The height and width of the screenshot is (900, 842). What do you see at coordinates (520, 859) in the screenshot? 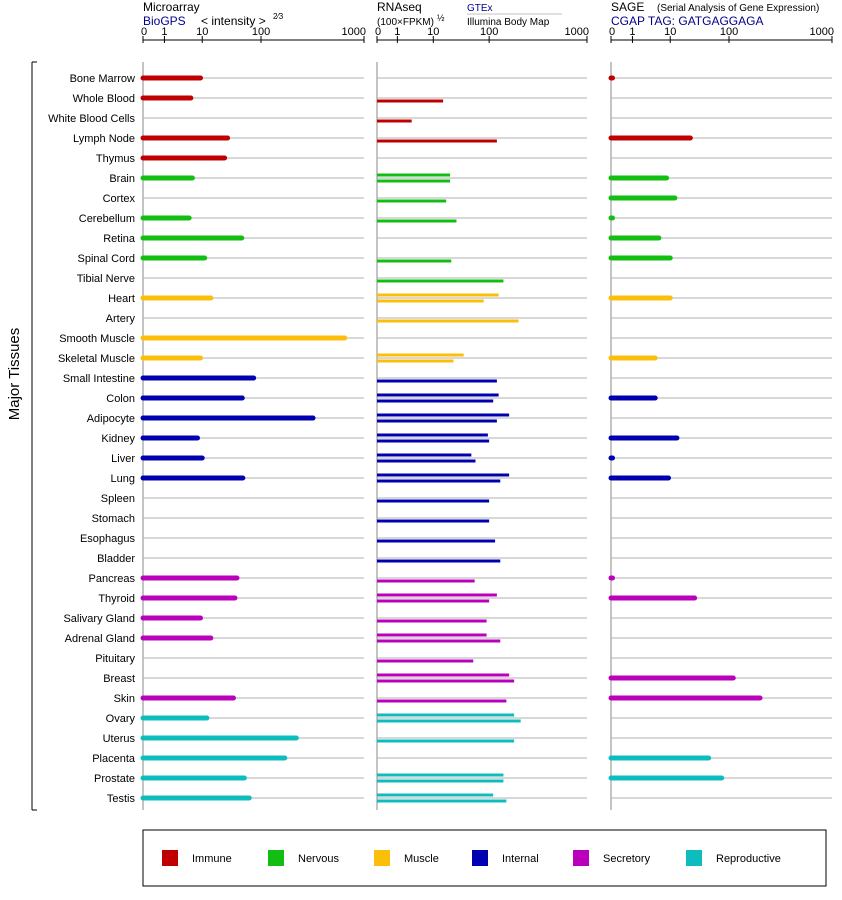
I see `legend-label: Internal` at bounding box center [520, 859].